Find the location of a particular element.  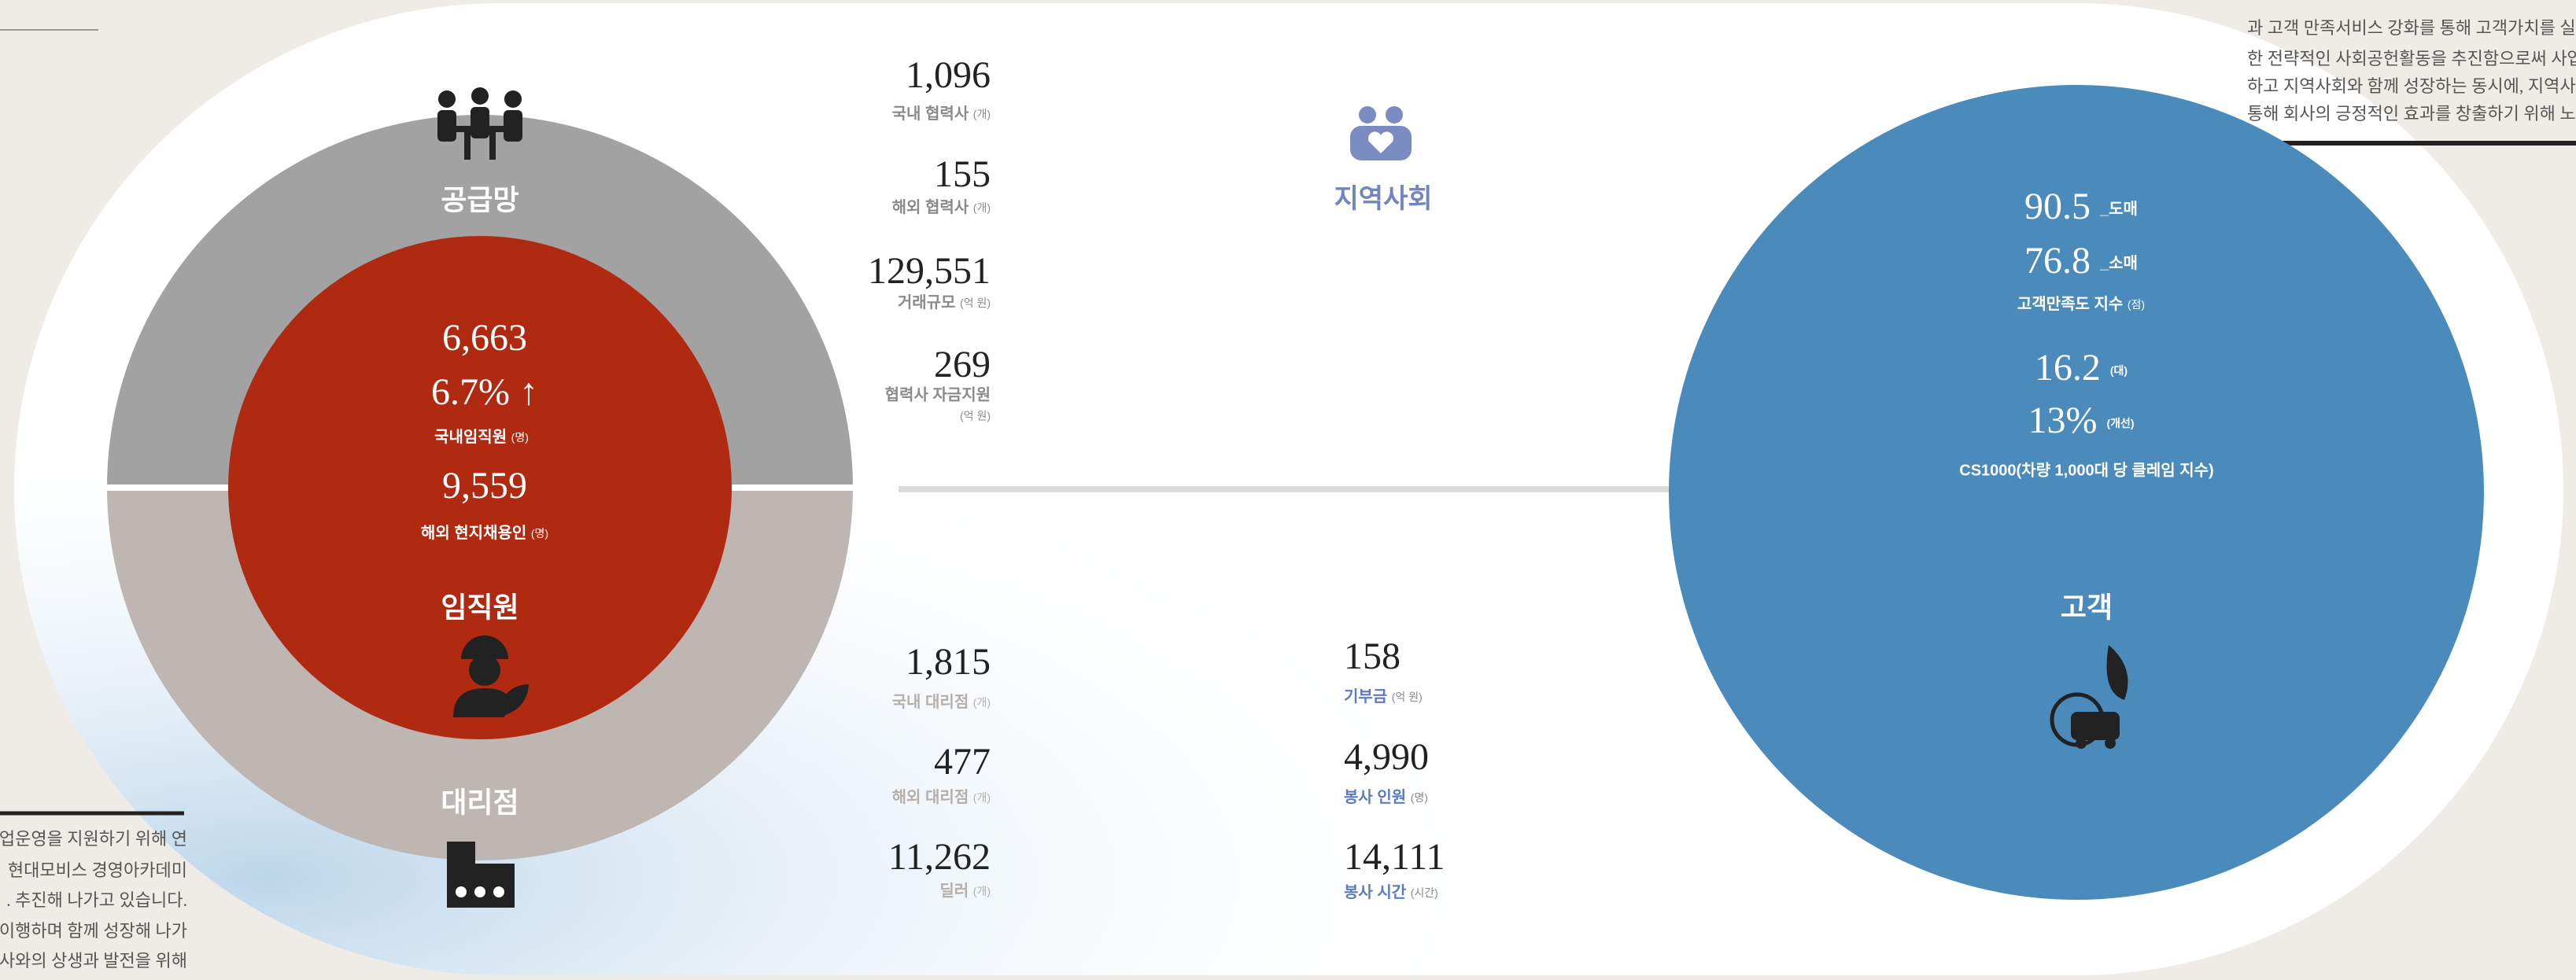

supply-icon is located at coordinates (479, 123).